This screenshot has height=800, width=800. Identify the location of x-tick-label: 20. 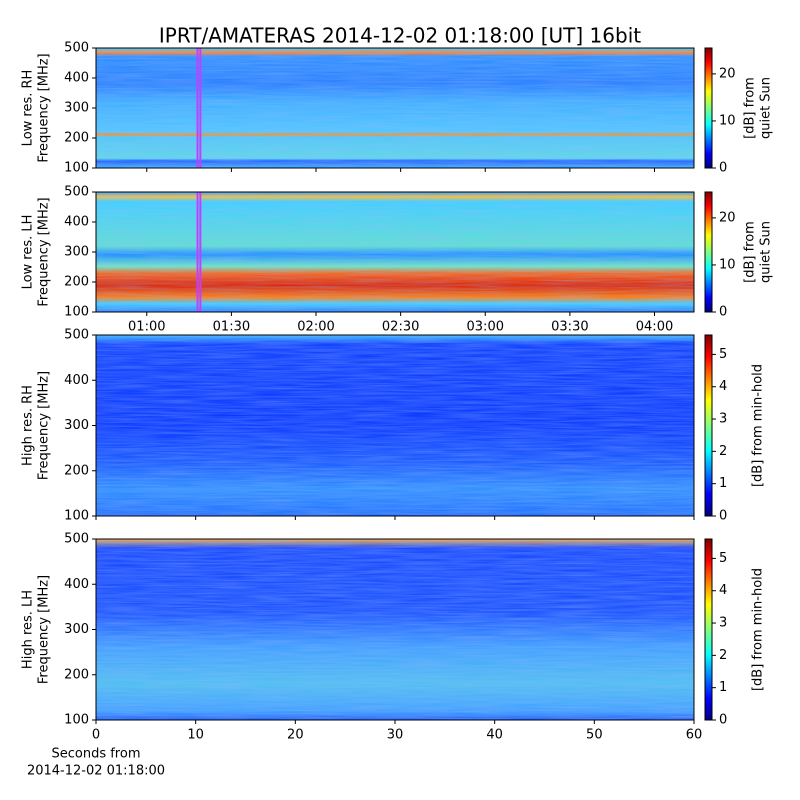
(295, 735).